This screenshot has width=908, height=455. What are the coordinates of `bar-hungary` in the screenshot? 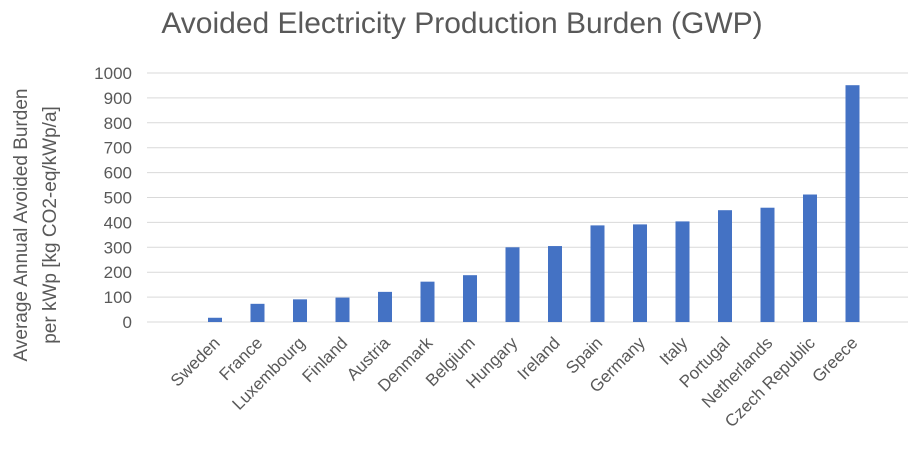 It's located at (512, 284).